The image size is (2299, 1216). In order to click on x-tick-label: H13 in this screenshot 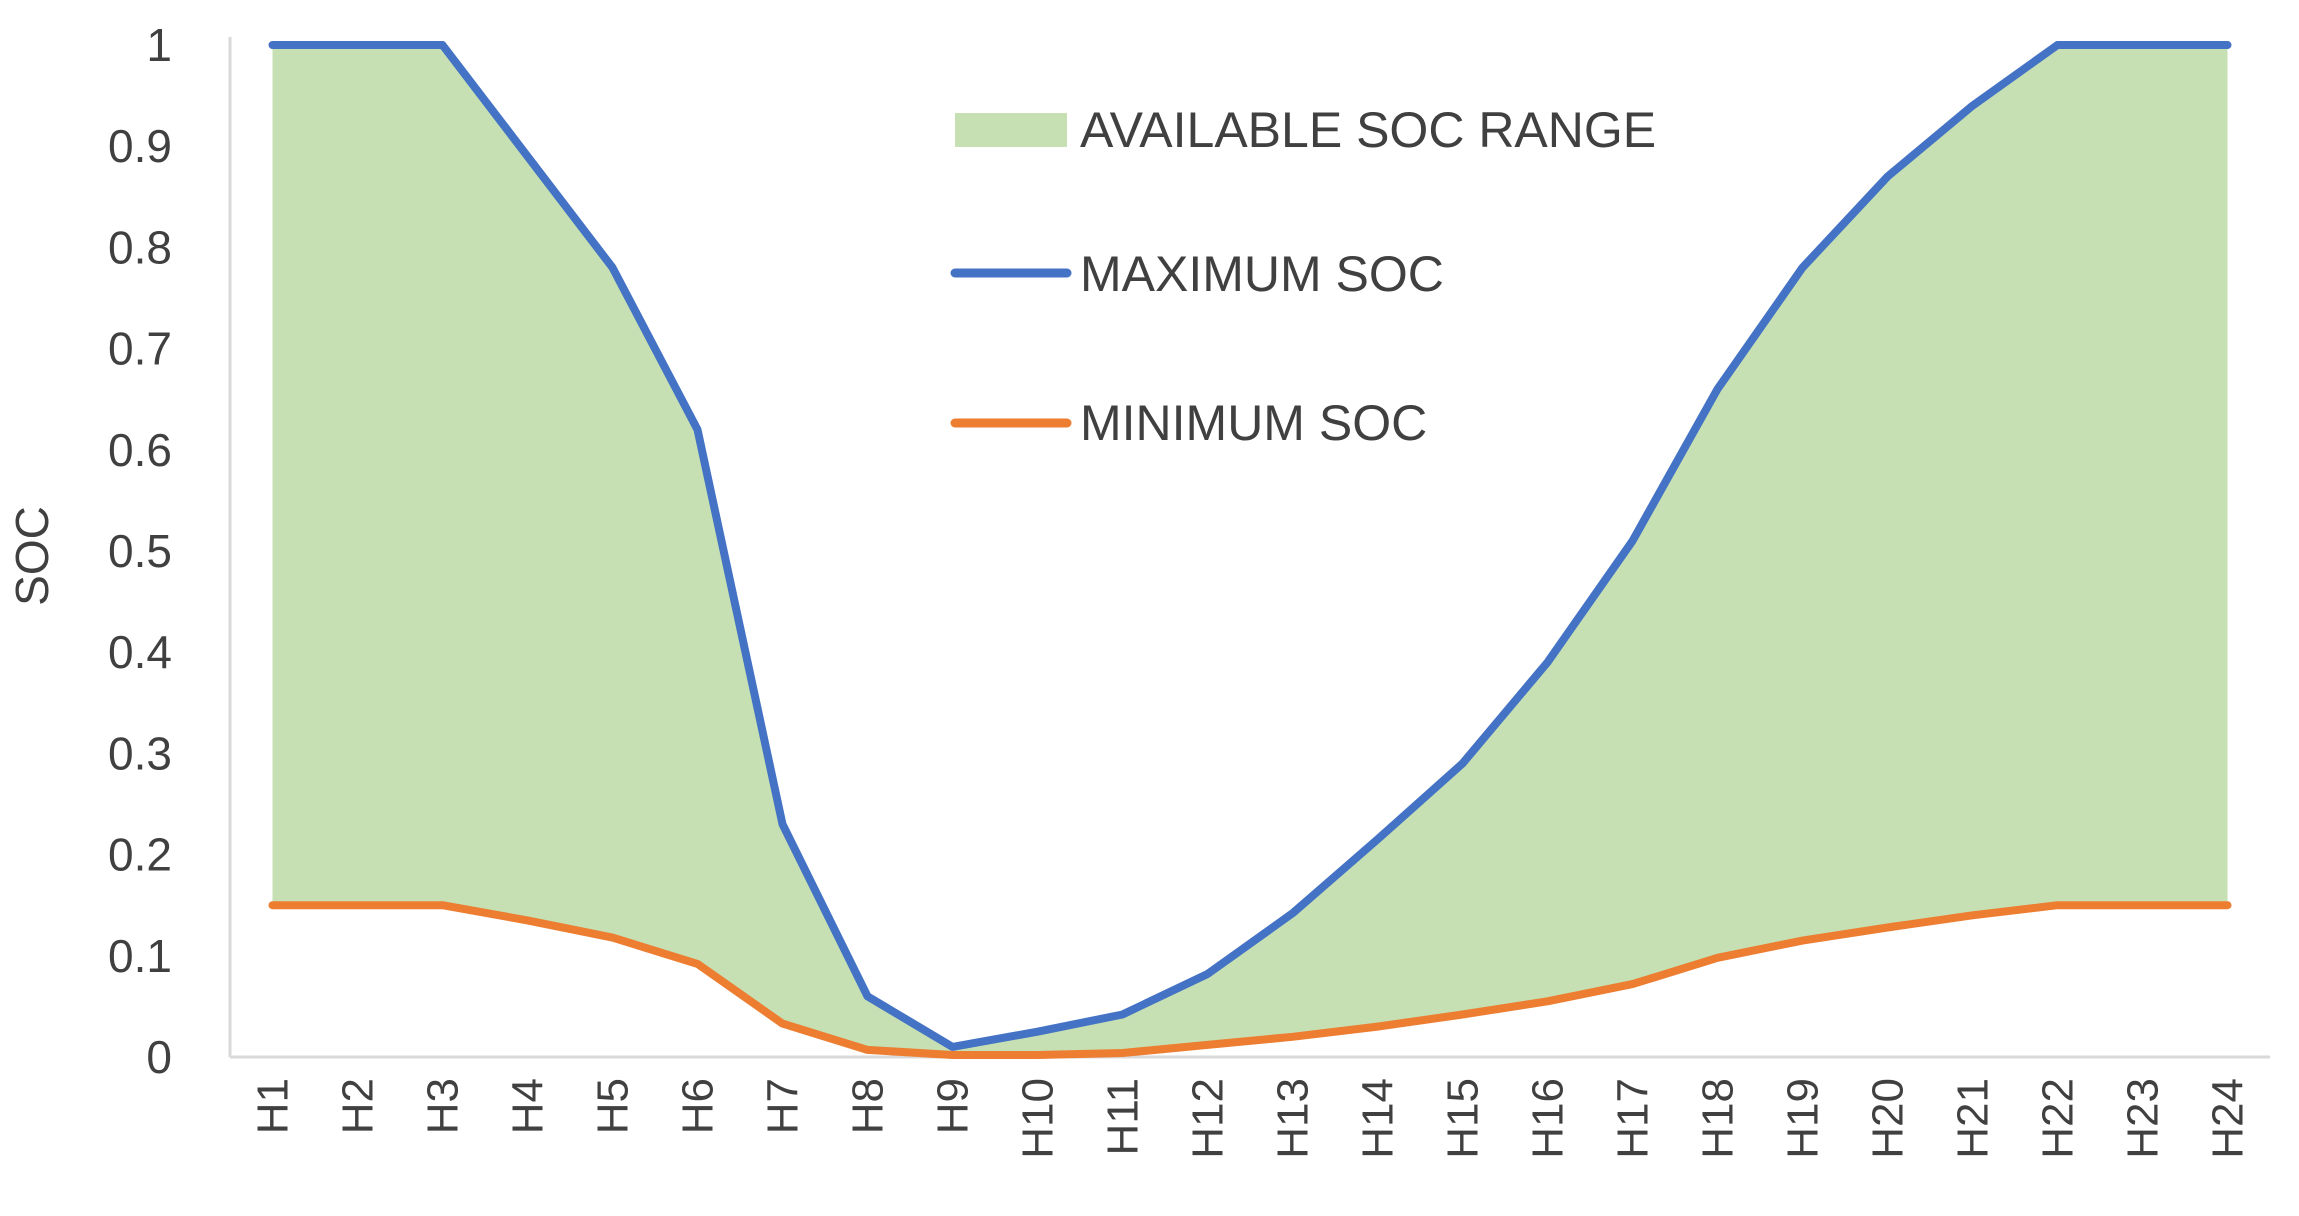, I will do `click(1293, 1118)`.